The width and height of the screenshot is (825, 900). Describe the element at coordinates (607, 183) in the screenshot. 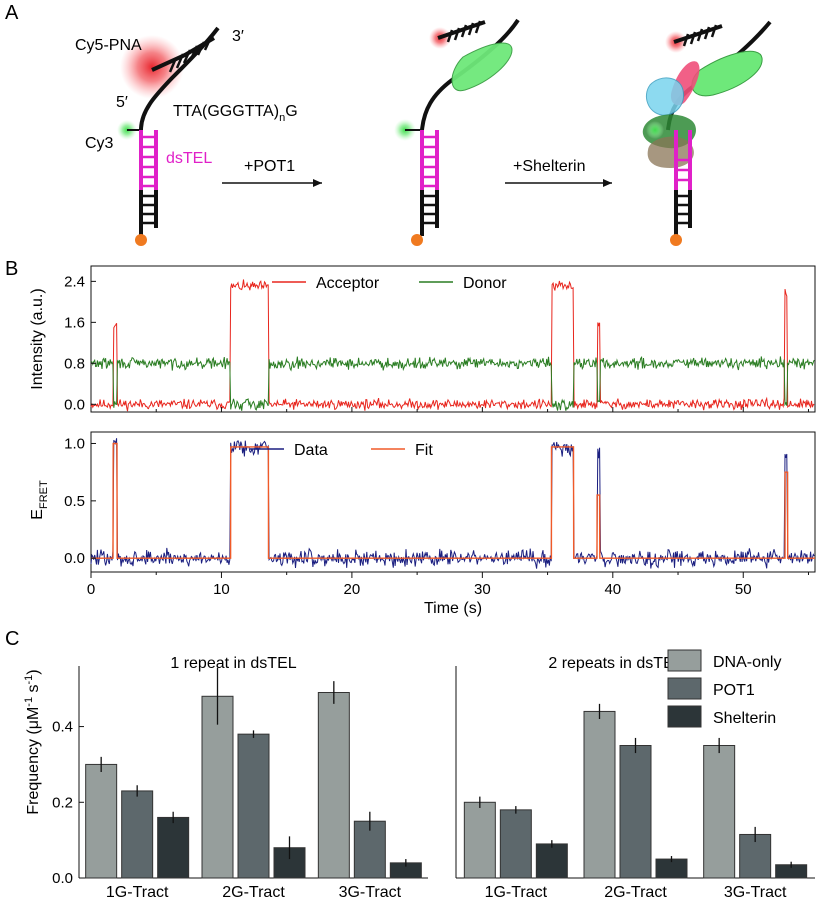

I see `arrow-shelterin-head` at that location.